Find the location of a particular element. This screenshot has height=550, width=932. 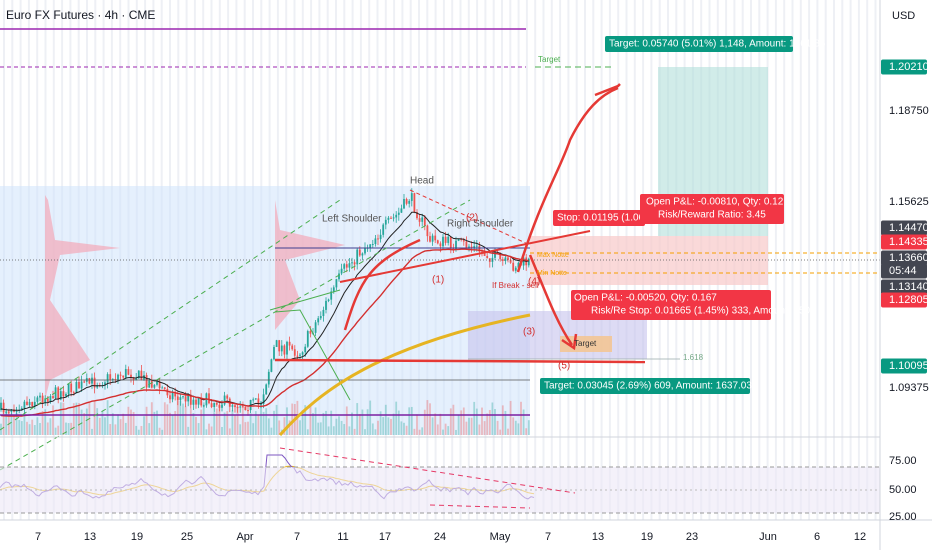

time-label: Apr is located at coordinates (244, 537).